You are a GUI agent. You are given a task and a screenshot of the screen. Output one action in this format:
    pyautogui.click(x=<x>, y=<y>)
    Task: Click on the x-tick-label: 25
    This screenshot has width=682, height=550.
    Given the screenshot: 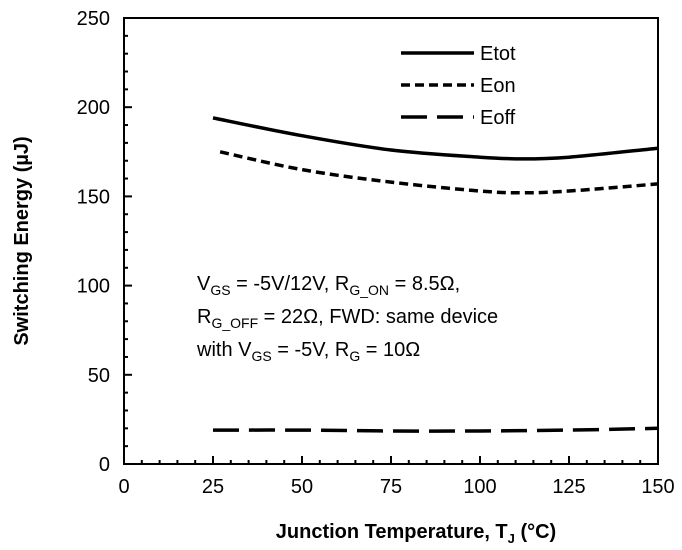 What is the action you would take?
    pyautogui.click(x=213, y=487)
    